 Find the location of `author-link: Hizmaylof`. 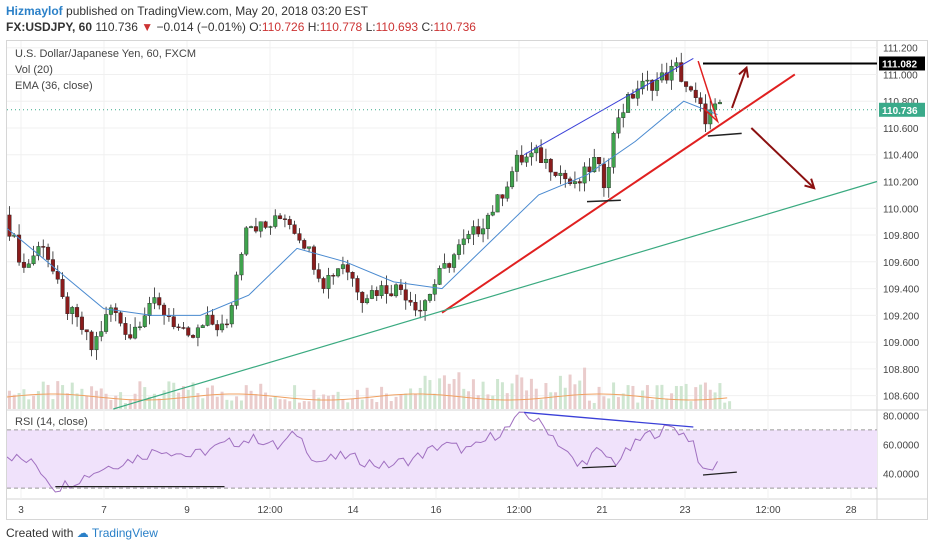

author-link: Hizmaylof is located at coordinates (34, 11).